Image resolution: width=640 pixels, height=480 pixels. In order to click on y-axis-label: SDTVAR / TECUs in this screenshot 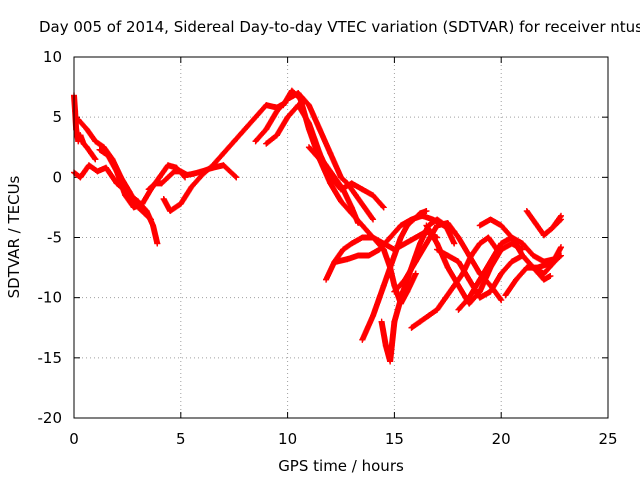, I will do `click(14, 236)`.